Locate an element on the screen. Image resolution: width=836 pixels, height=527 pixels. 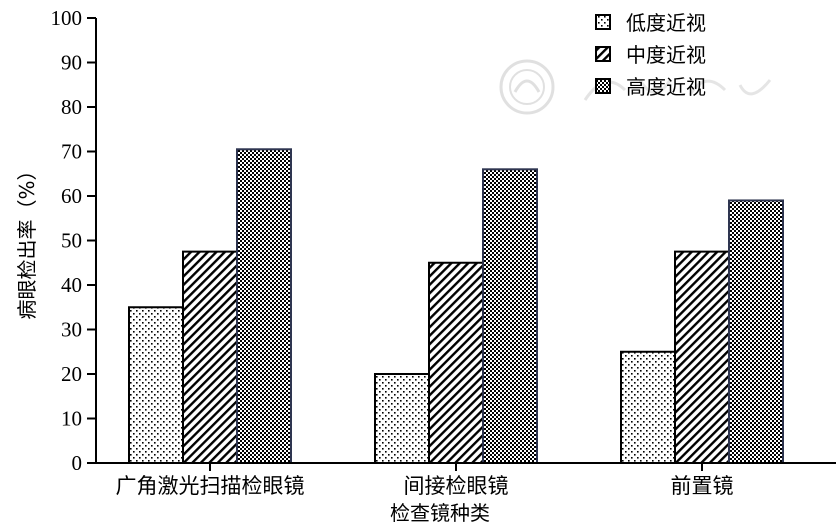
y-tick-label: 100 is located at coordinates (67, 18).